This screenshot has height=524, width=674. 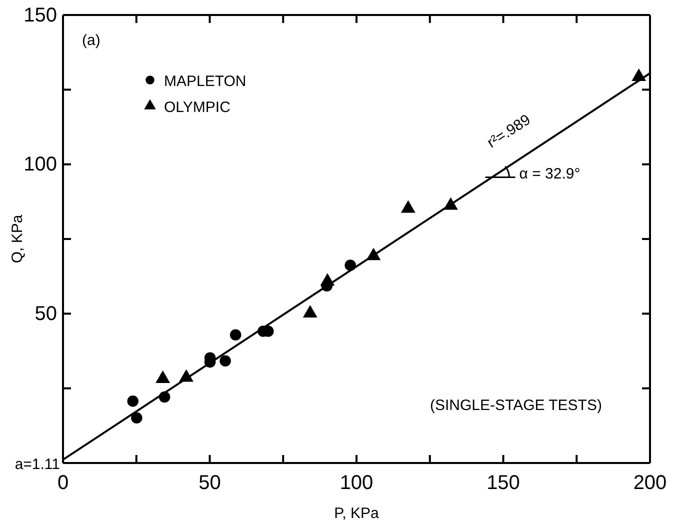 I want to click on x-tick-label: 50, so click(x=209, y=483).